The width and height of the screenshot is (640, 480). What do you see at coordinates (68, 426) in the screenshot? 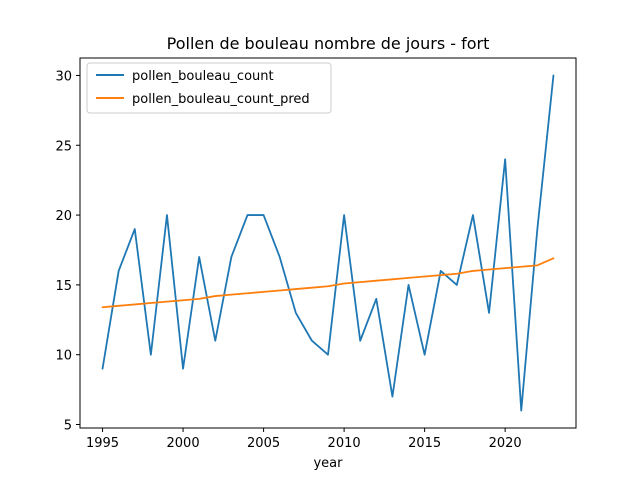
I see `y-tick-label-5: 5` at bounding box center [68, 426].